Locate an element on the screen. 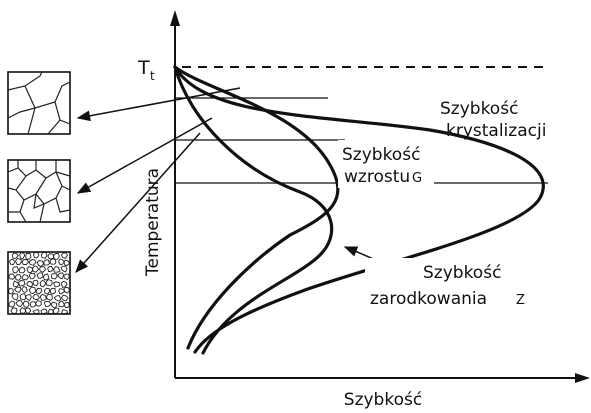  nucleation-label-background is located at coordinates (447, 284).